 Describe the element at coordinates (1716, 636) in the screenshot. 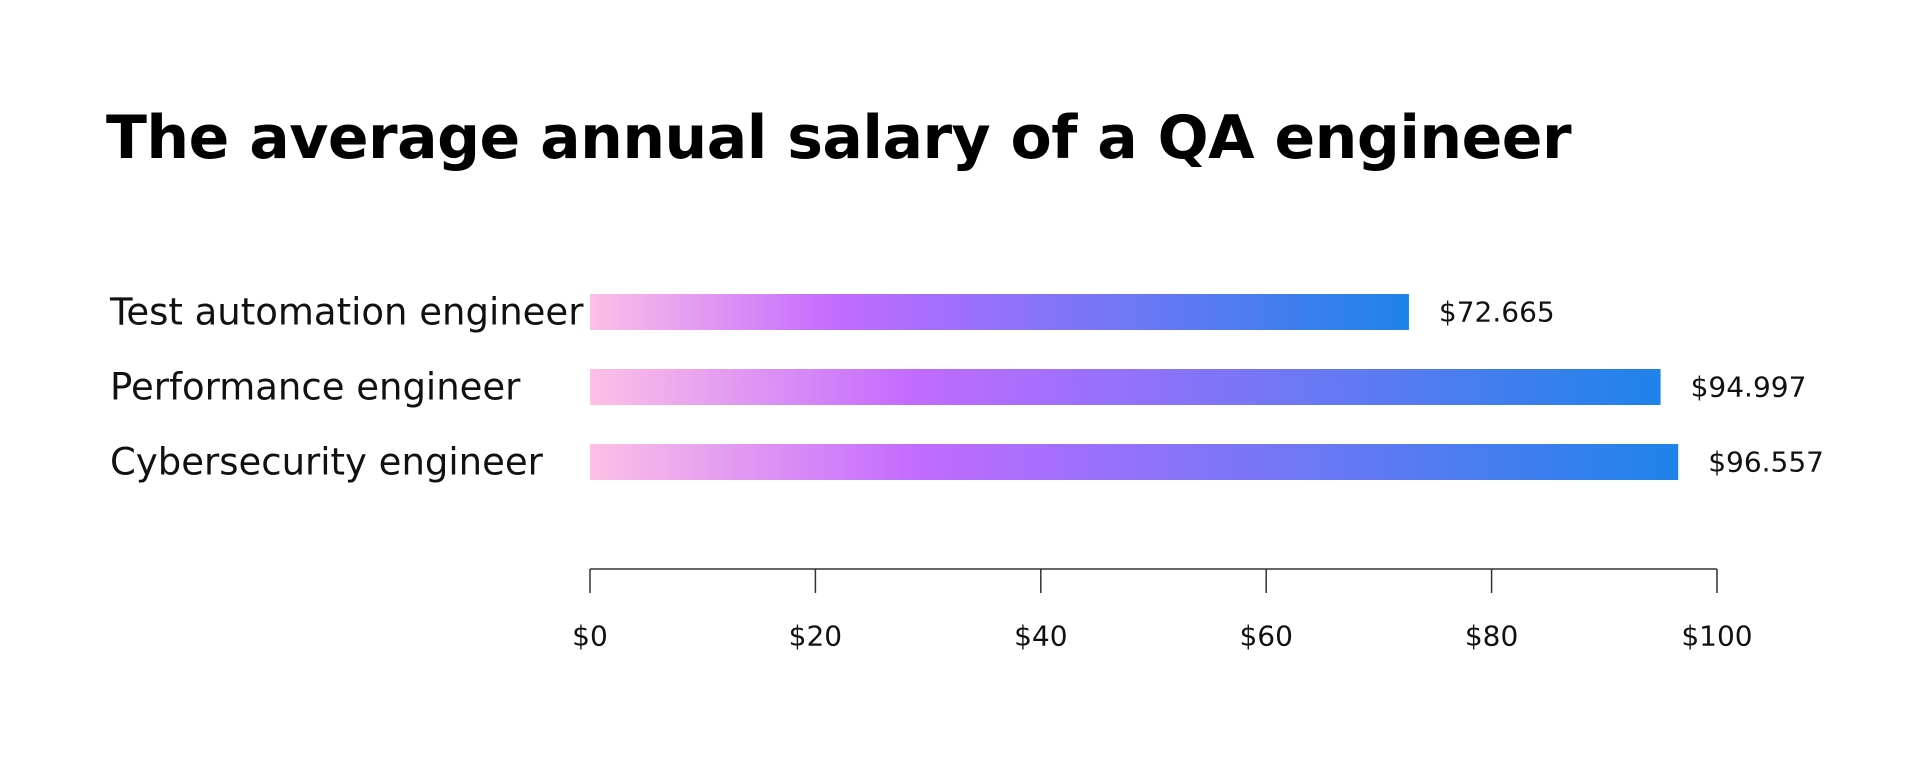

I see `x-tick-label: $100` at that location.